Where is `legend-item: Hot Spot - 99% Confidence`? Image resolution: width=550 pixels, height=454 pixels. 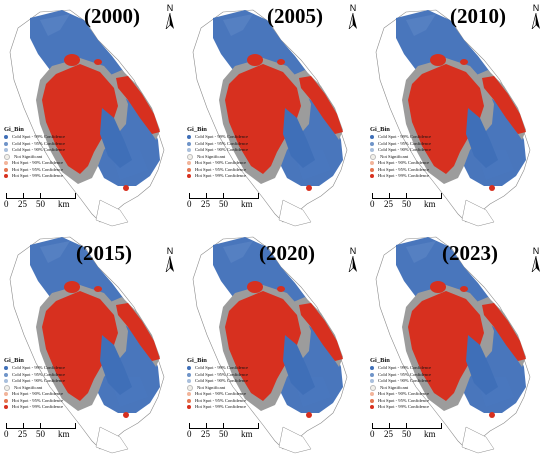 legend-item: Hot Spot - 99% Confidence is located at coordinates (34, 176).